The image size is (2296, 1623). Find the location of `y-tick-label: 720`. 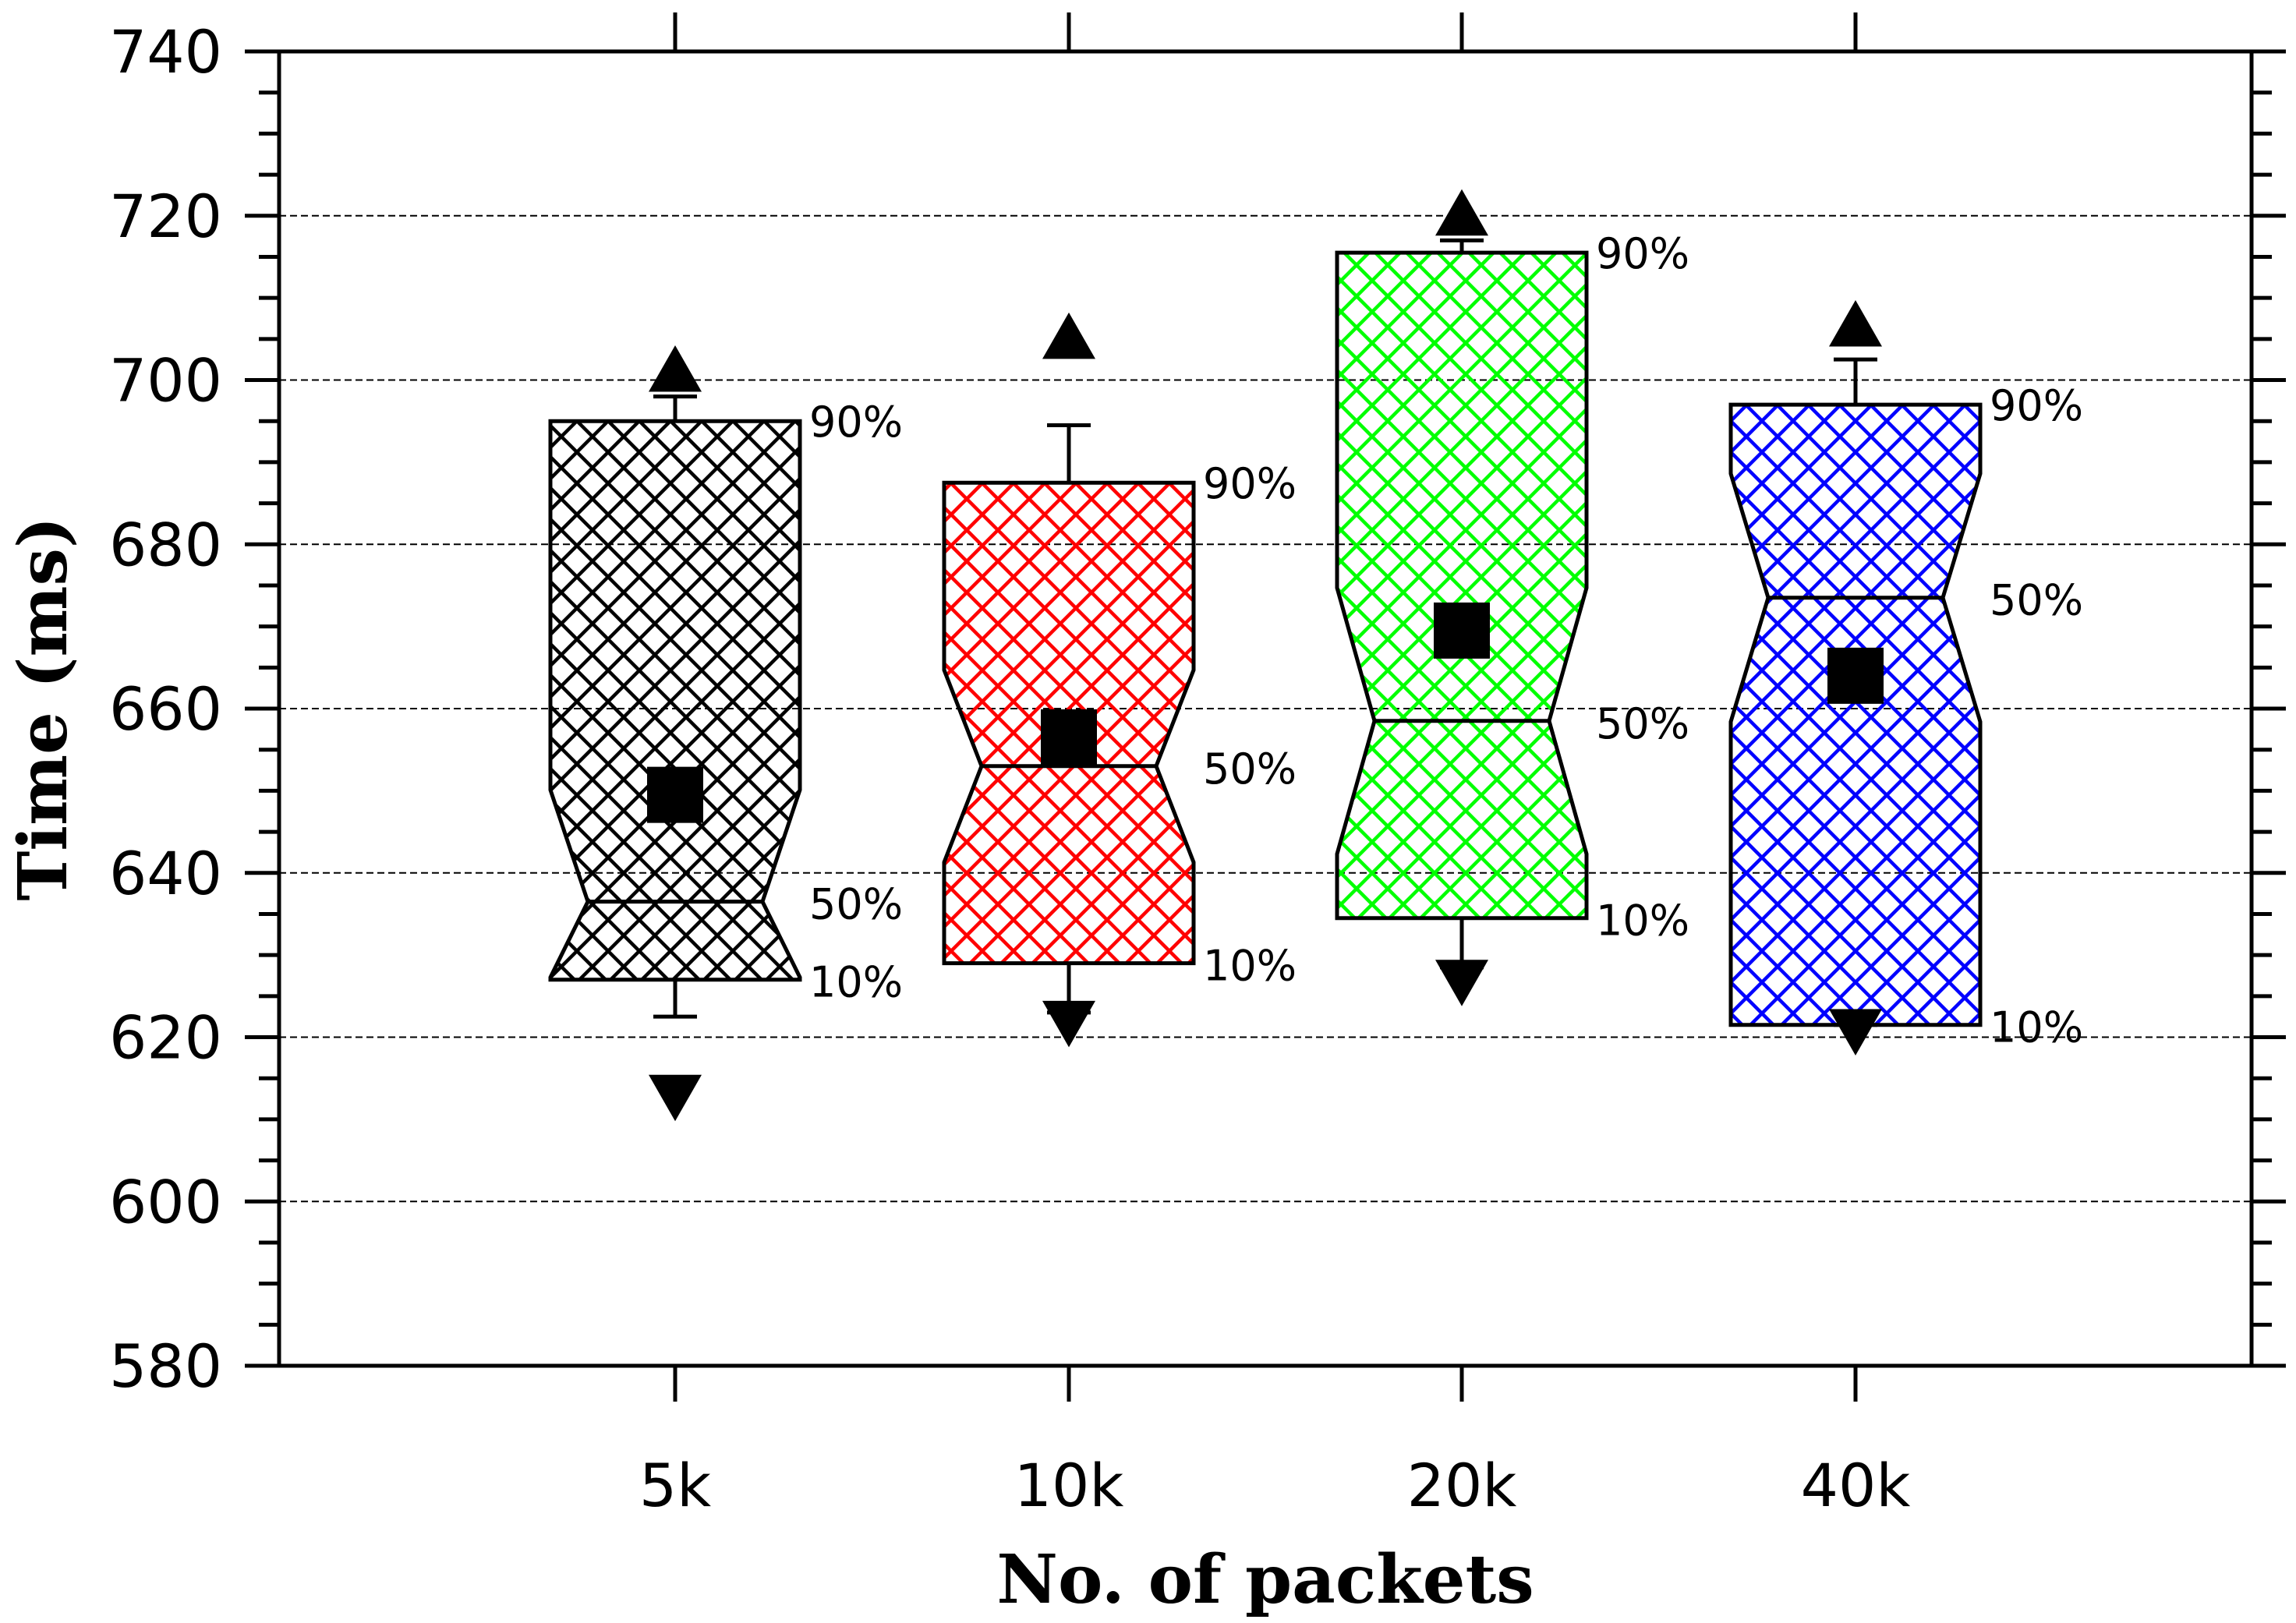

y-tick-label: 720 is located at coordinates (165, 216).